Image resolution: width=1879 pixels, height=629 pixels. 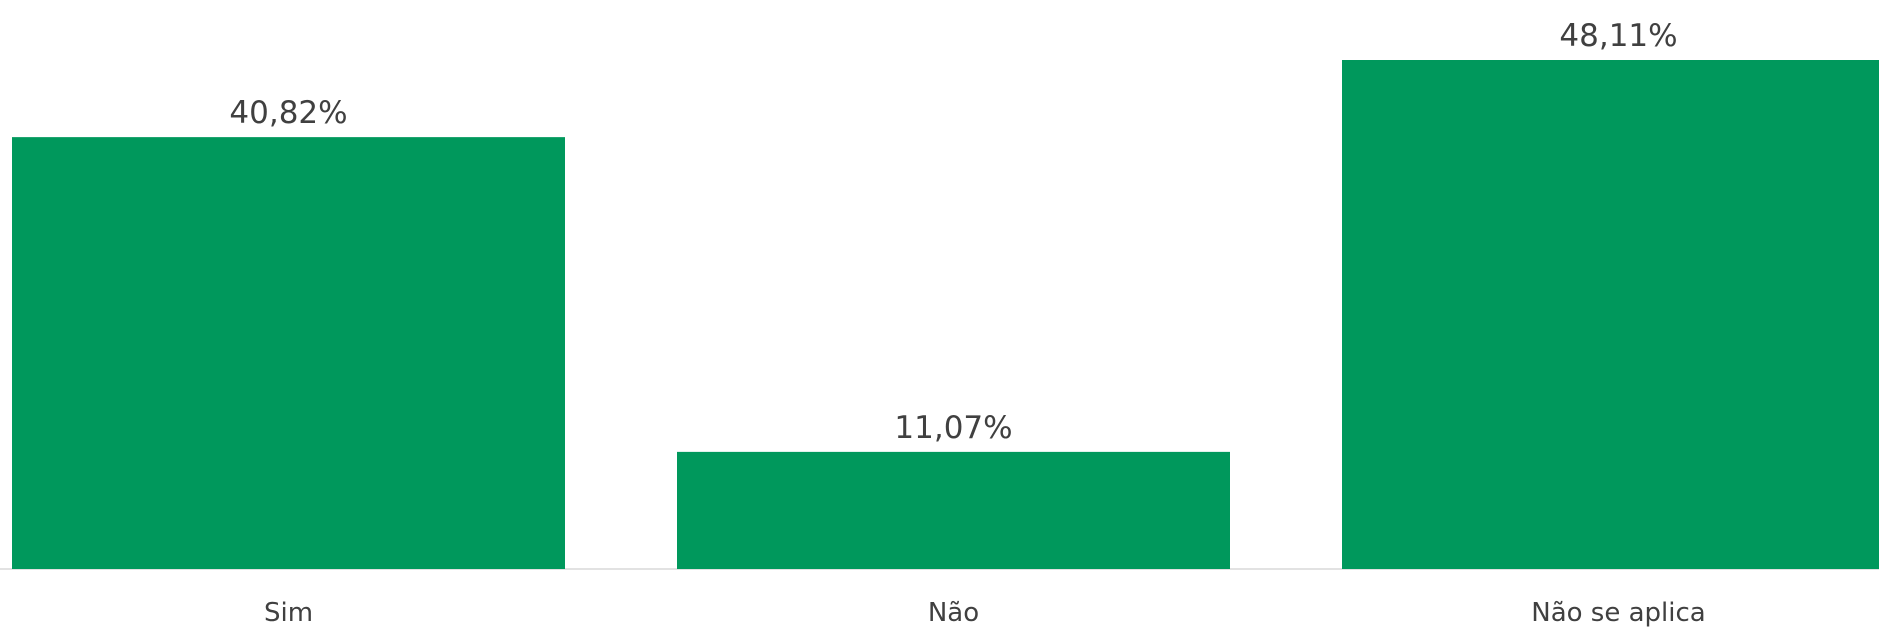 What do you see at coordinates (288, 113) in the screenshot?
I see `value-label: 40,82%` at bounding box center [288, 113].